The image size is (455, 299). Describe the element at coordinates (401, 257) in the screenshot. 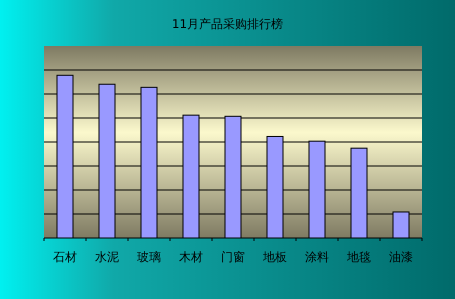

I see `x-tick-label: 油漆` at that location.